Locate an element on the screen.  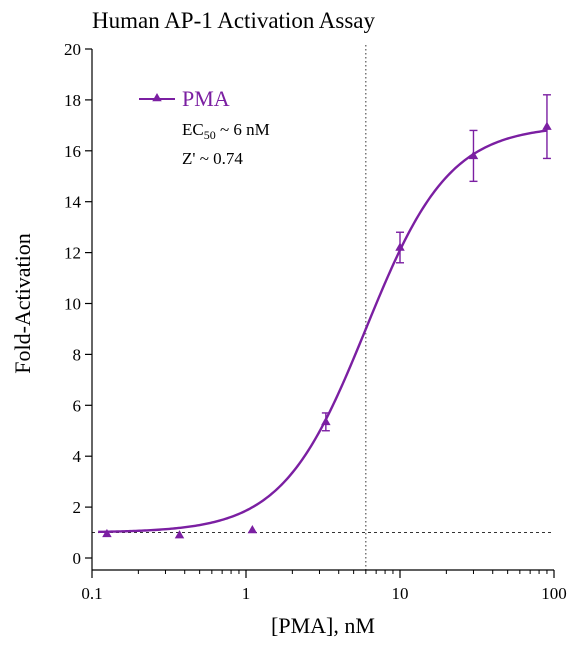
y-tick-label: 8 is located at coordinates (77, 354).